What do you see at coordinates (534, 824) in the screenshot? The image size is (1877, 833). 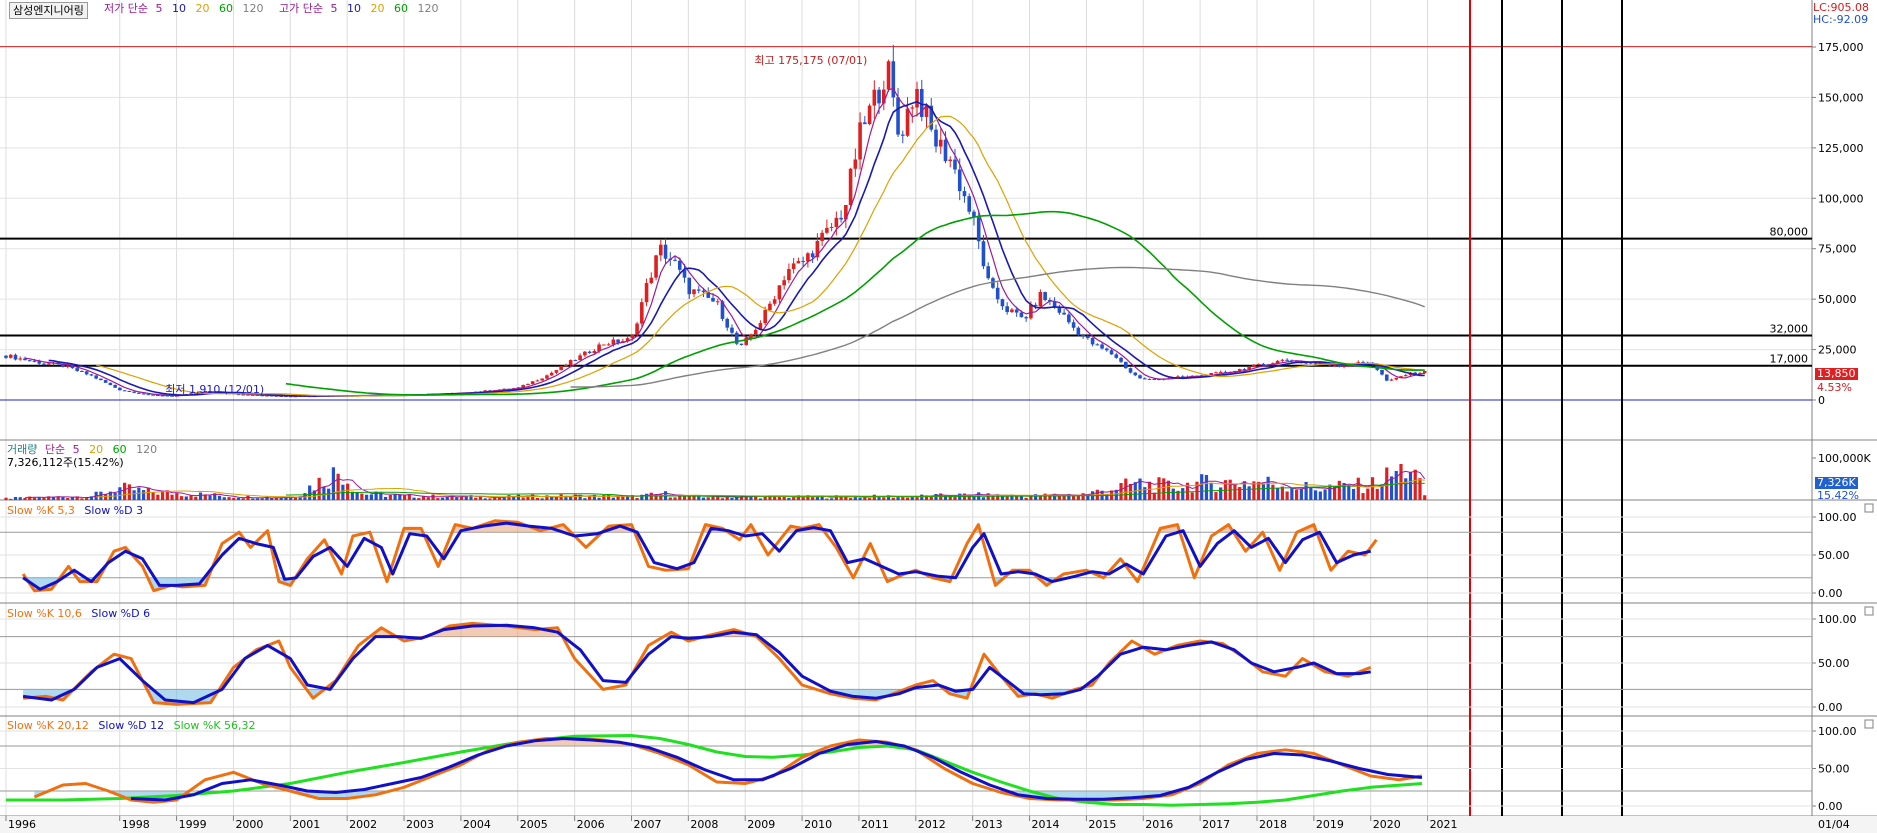 I see `x-tick-label: 2005` at bounding box center [534, 824].